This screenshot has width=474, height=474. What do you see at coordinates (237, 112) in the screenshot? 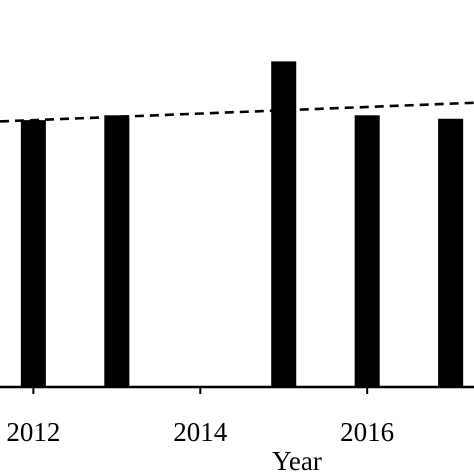
I see `trend-line` at bounding box center [237, 112].